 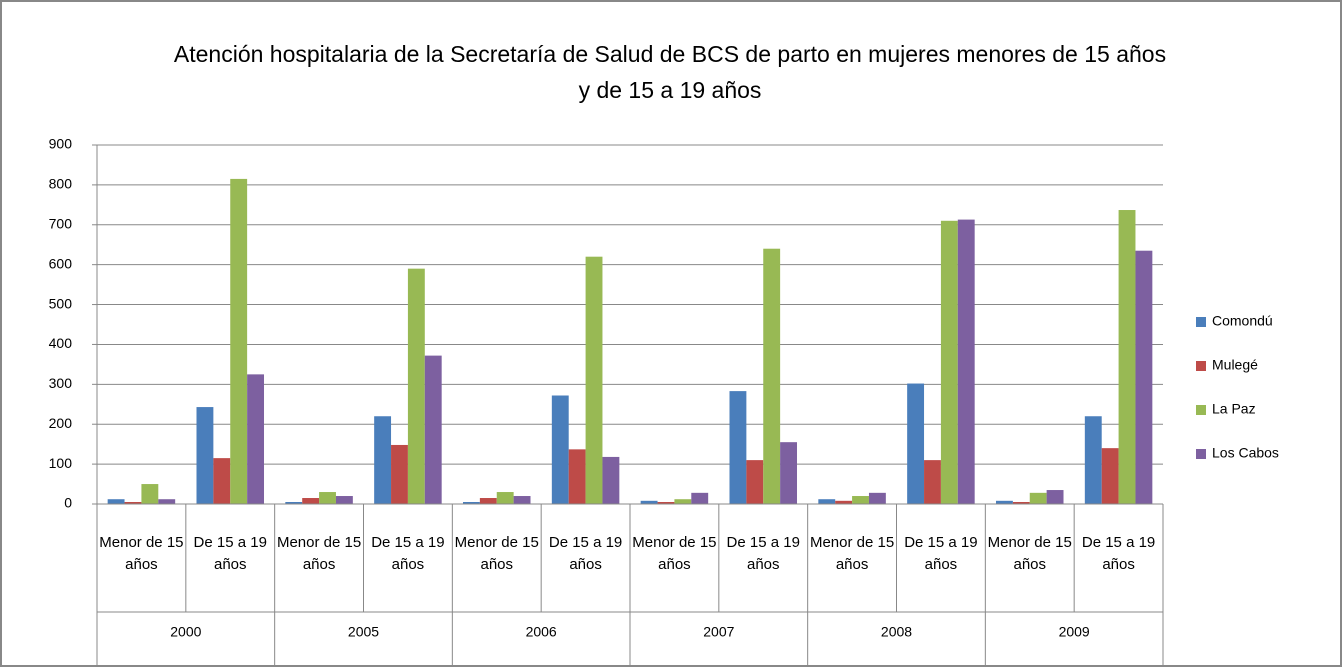 What do you see at coordinates (61, 343) in the screenshot?
I see `y-tick-label: 400` at bounding box center [61, 343].